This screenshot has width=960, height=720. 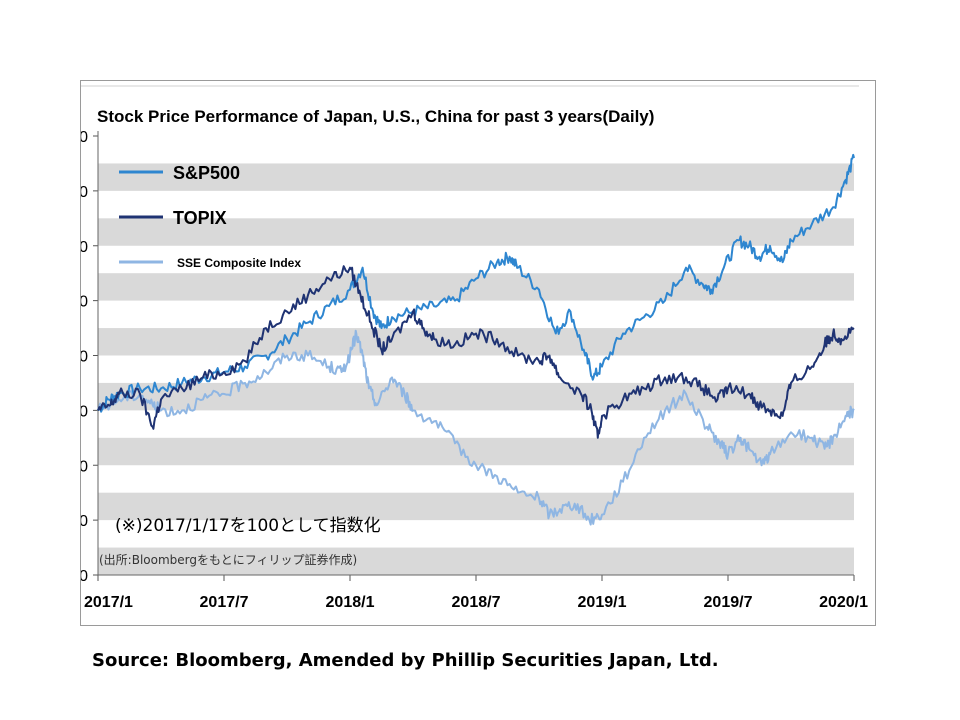 What do you see at coordinates (239, 263) in the screenshot?
I see `legend-label: SSE Composite Index` at bounding box center [239, 263].